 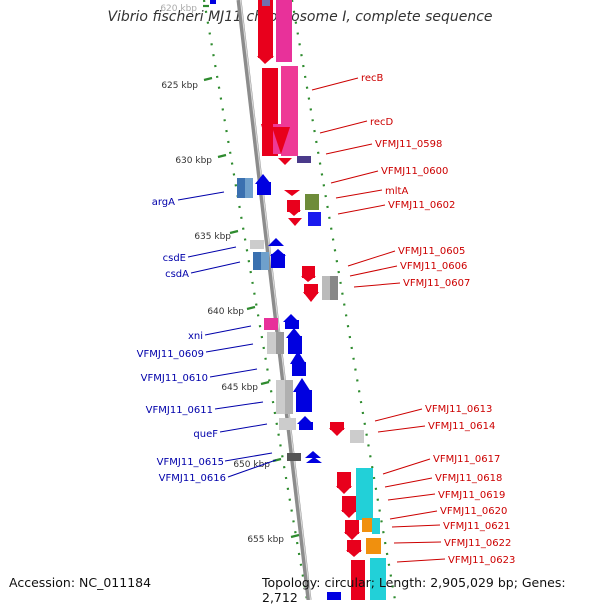 I want to click on gene-top-partial, so click(x=240, y=3).